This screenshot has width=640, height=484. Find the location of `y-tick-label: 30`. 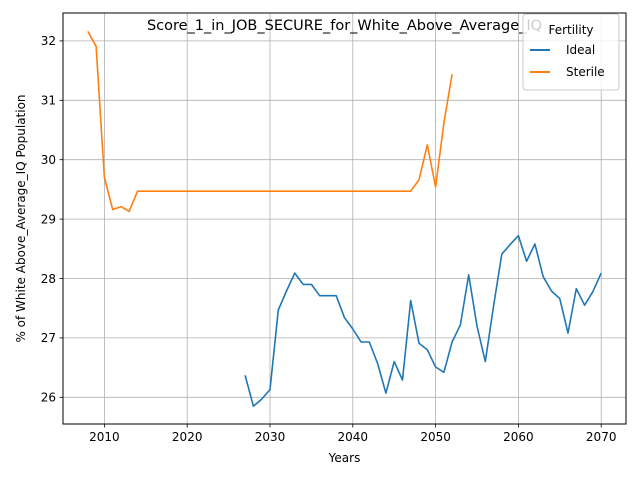

y-tick-label: 30 is located at coordinates (48, 160).